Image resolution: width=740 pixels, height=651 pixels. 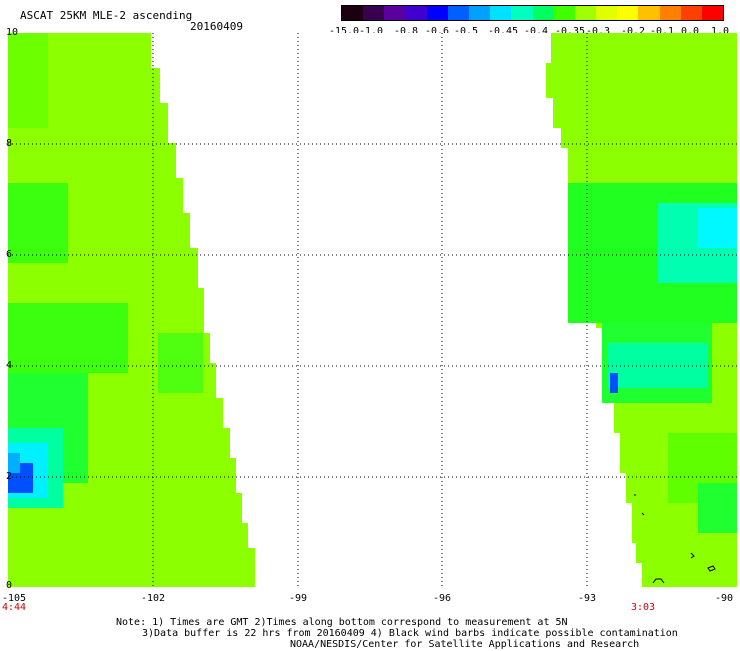 I want to click on color-scale-label: -0.6, so click(x=437, y=31).